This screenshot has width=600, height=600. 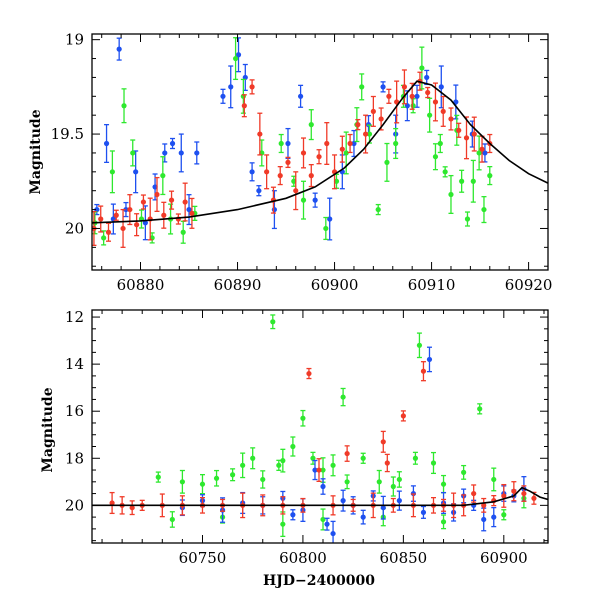 I want to click on x-tick-label: 60920, so click(x=529, y=285).